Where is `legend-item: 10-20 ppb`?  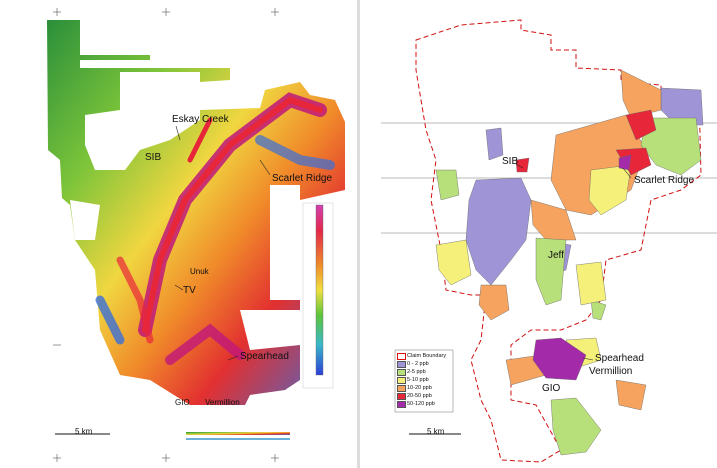
legend-item: 10-20 ppb is located at coordinates (424, 389).